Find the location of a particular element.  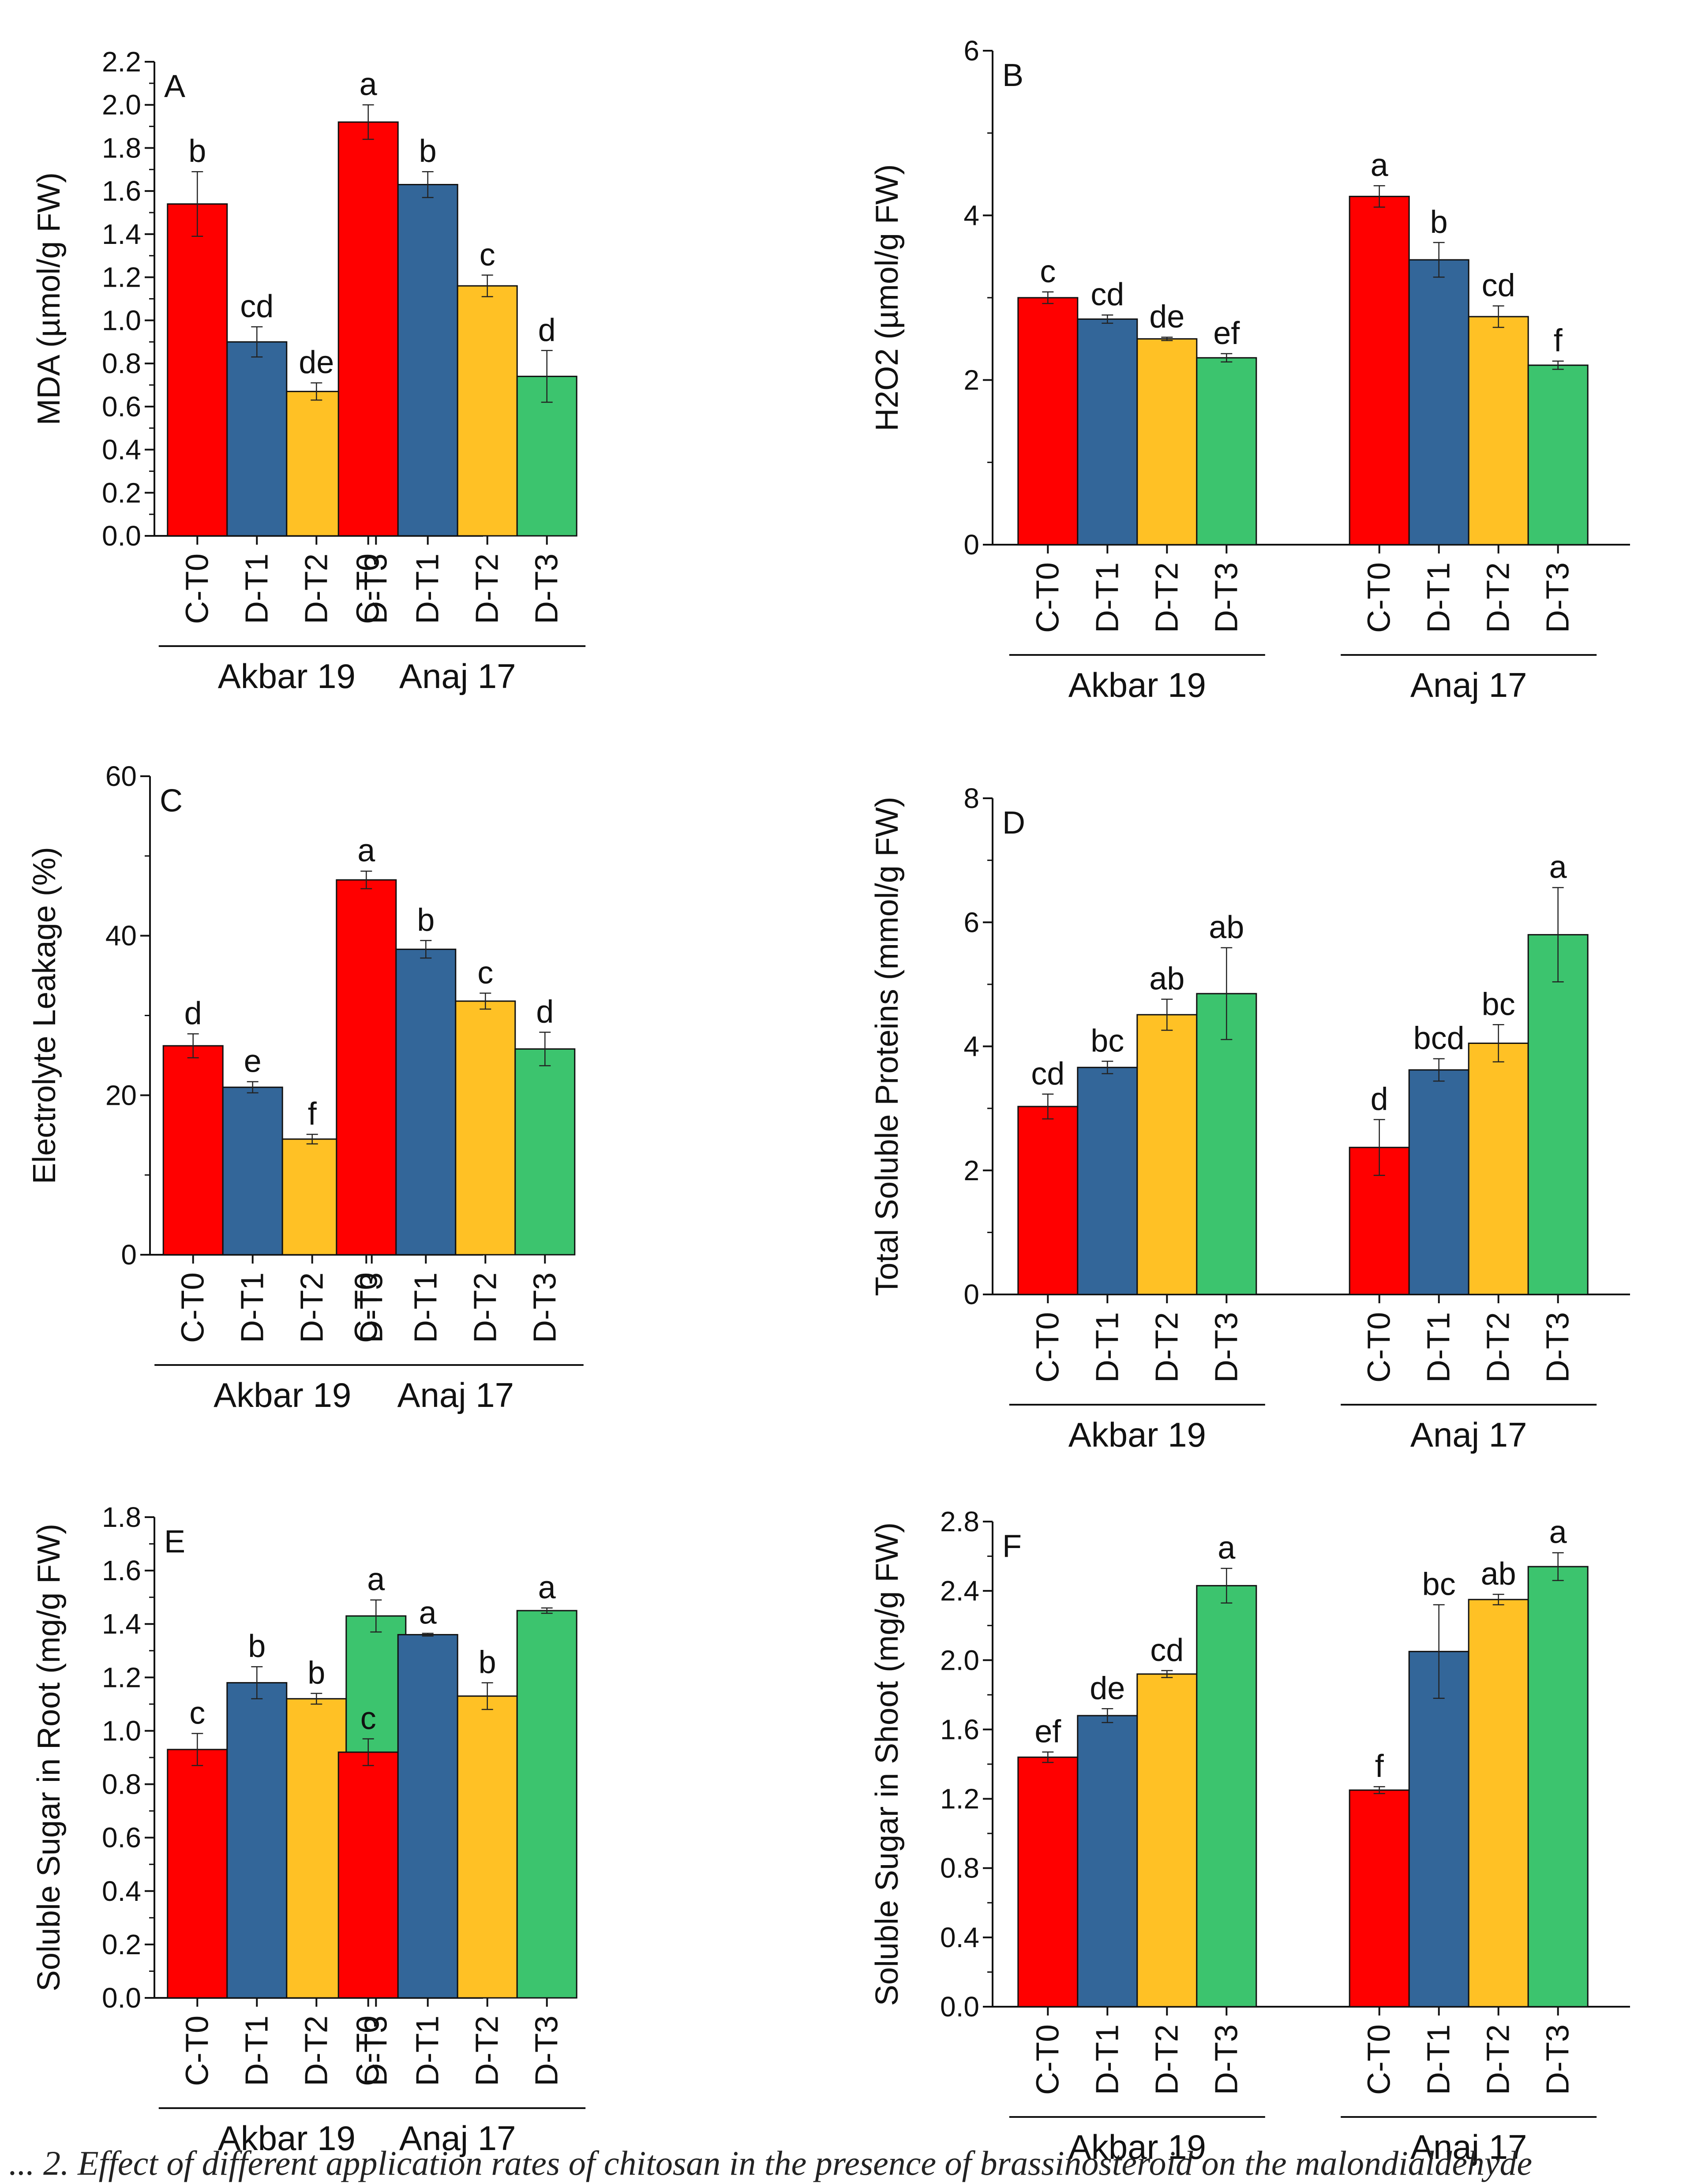

y-tick-label: 0.4 is located at coordinates (122, 1891).